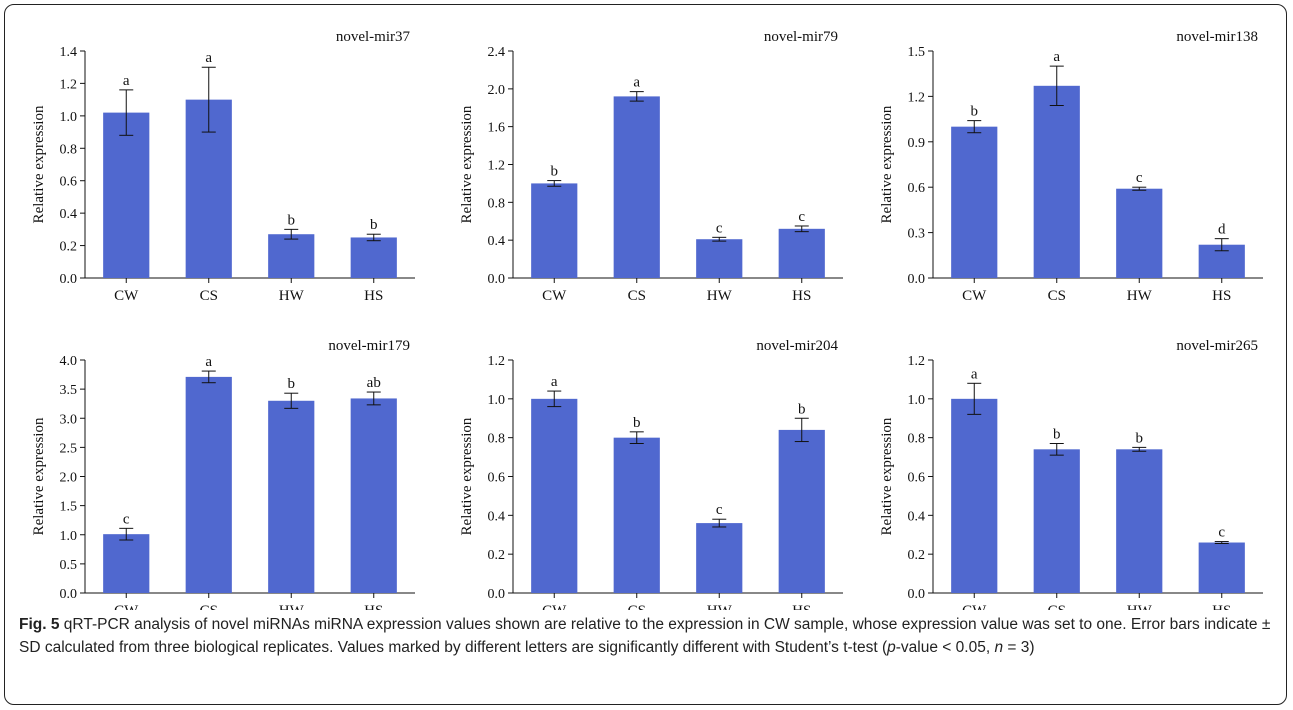  Describe the element at coordinates (69, 478) in the screenshot. I see `y-tick-label: 2.0` at that location.